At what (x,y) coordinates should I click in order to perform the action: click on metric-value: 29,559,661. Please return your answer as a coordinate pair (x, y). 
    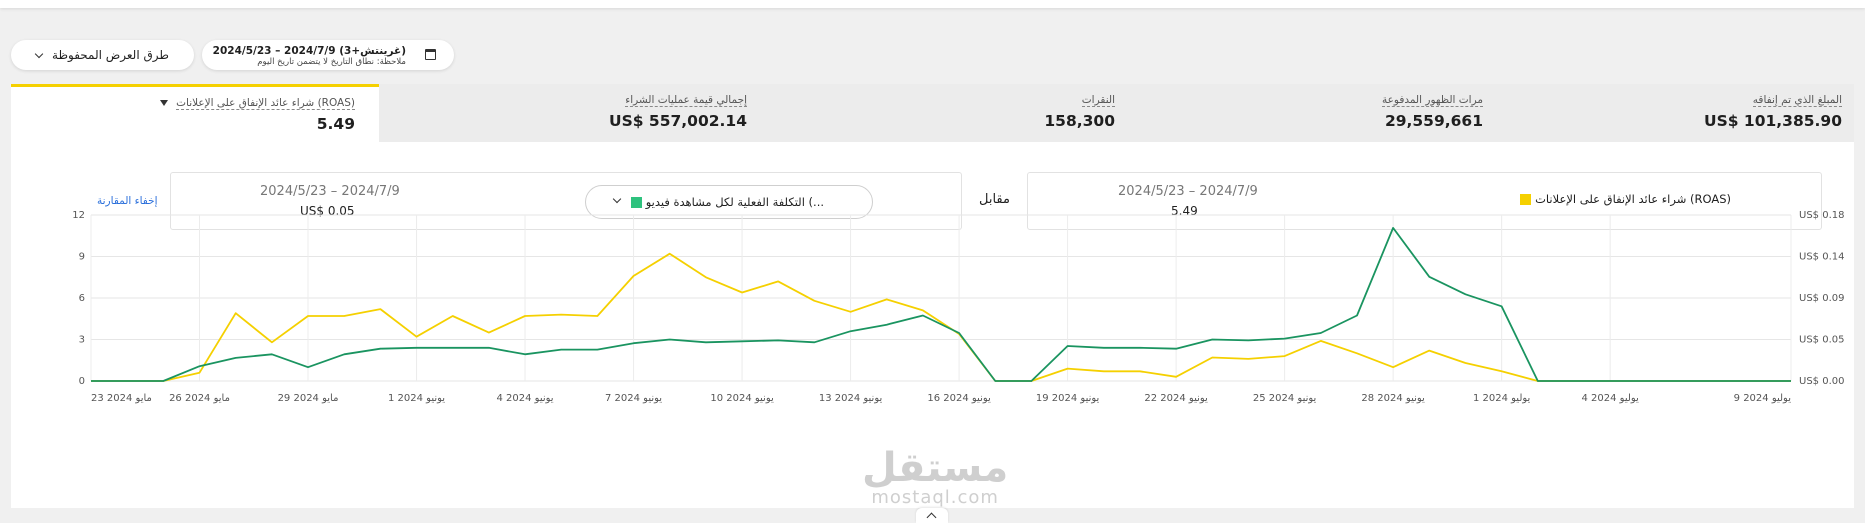
    Looking at the image, I should click on (1433, 121).